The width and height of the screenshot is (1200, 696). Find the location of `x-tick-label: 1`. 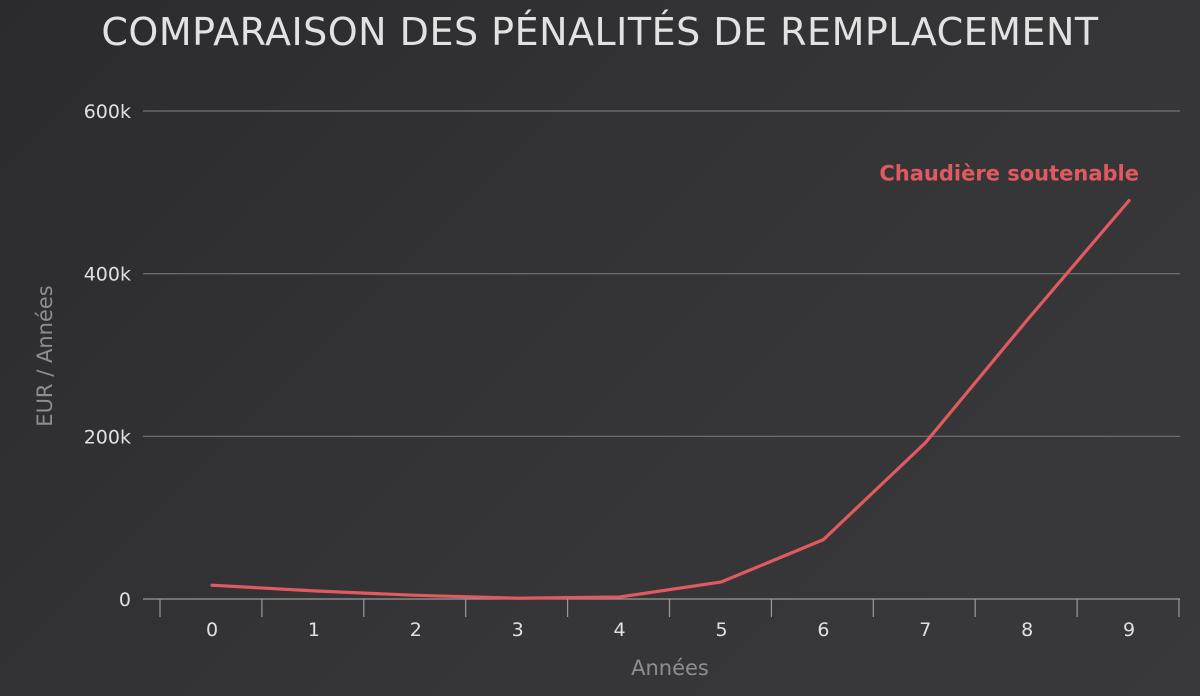

x-tick-label: 1 is located at coordinates (314, 630).